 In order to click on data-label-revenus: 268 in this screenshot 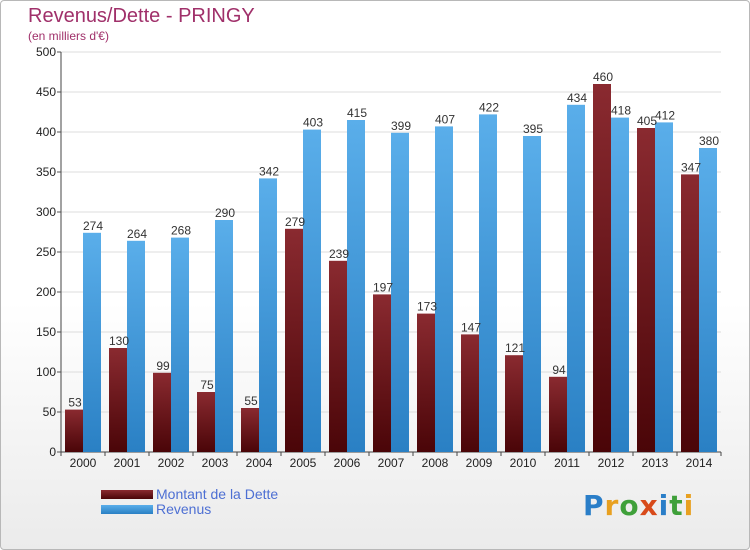, I will do `click(181, 231)`.